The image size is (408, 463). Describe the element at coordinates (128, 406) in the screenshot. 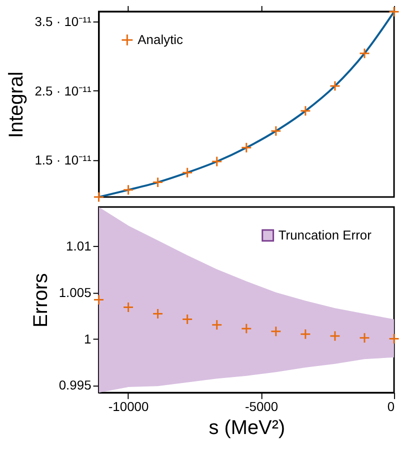

I see `x-tick-label: -10000` at that location.